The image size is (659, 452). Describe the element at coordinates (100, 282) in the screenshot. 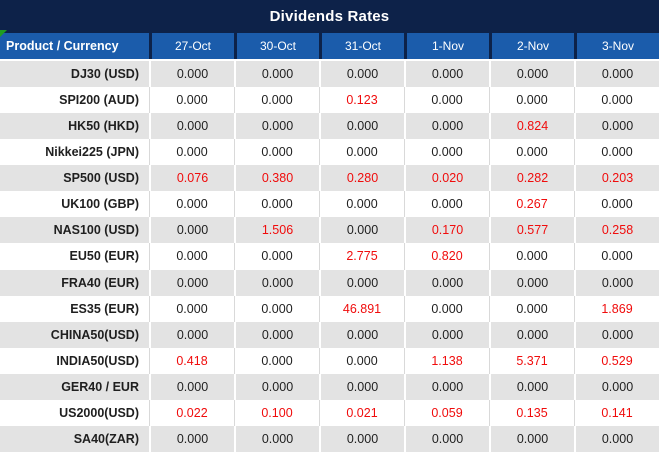

I see `row-product-label: FRA40 (EUR)` at that location.